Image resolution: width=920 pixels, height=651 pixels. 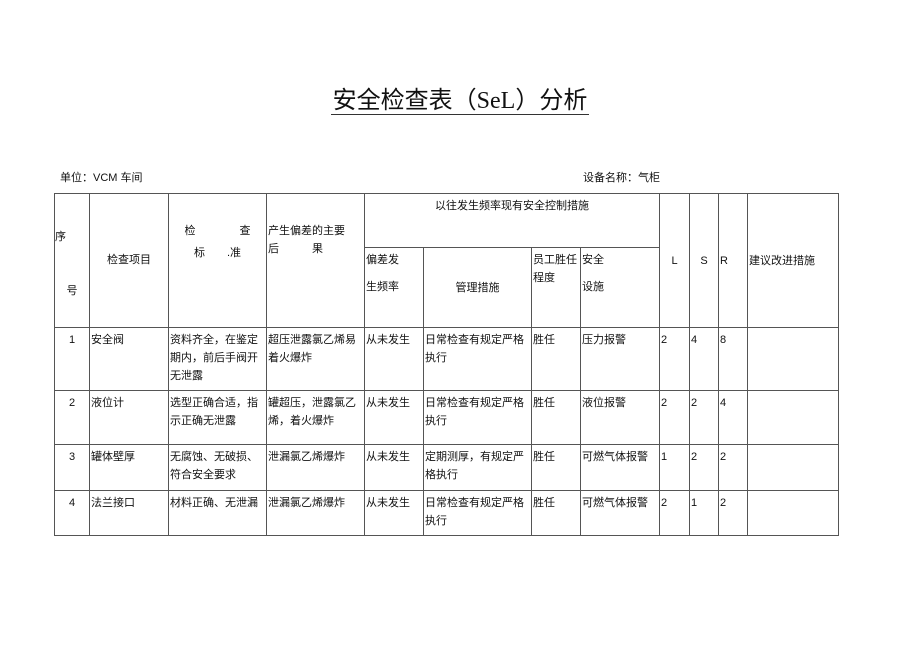 What do you see at coordinates (315, 359) in the screenshot?
I see `cell-consequence: 超压泄露氯乙烯易着火爆炸` at bounding box center [315, 359].